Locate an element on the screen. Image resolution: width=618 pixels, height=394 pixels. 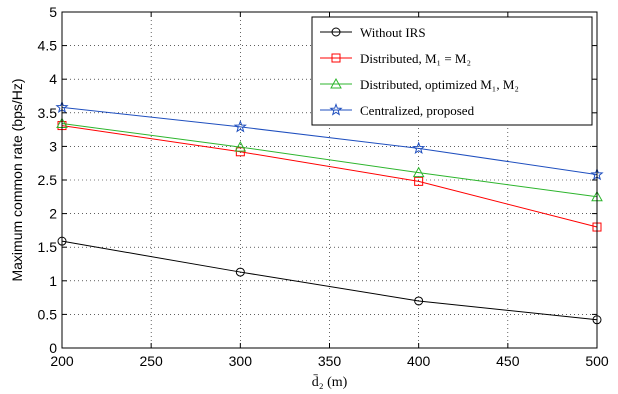
y-tick-label: 3.5 is located at coordinates (48, 113).